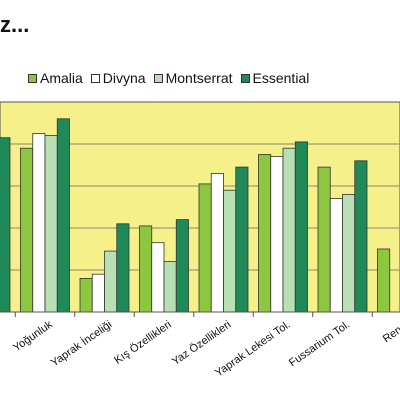 The image size is (400, 400). I want to click on category-label-3: Kış Özellikleri, so click(142, 343).